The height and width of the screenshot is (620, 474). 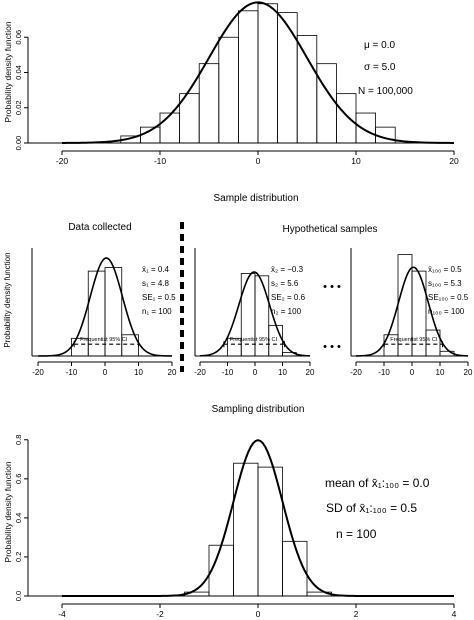 What do you see at coordinates (412, 372) in the screenshot?
I see `sample-100-x-tick-label: 0` at bounding box center [412, 372].